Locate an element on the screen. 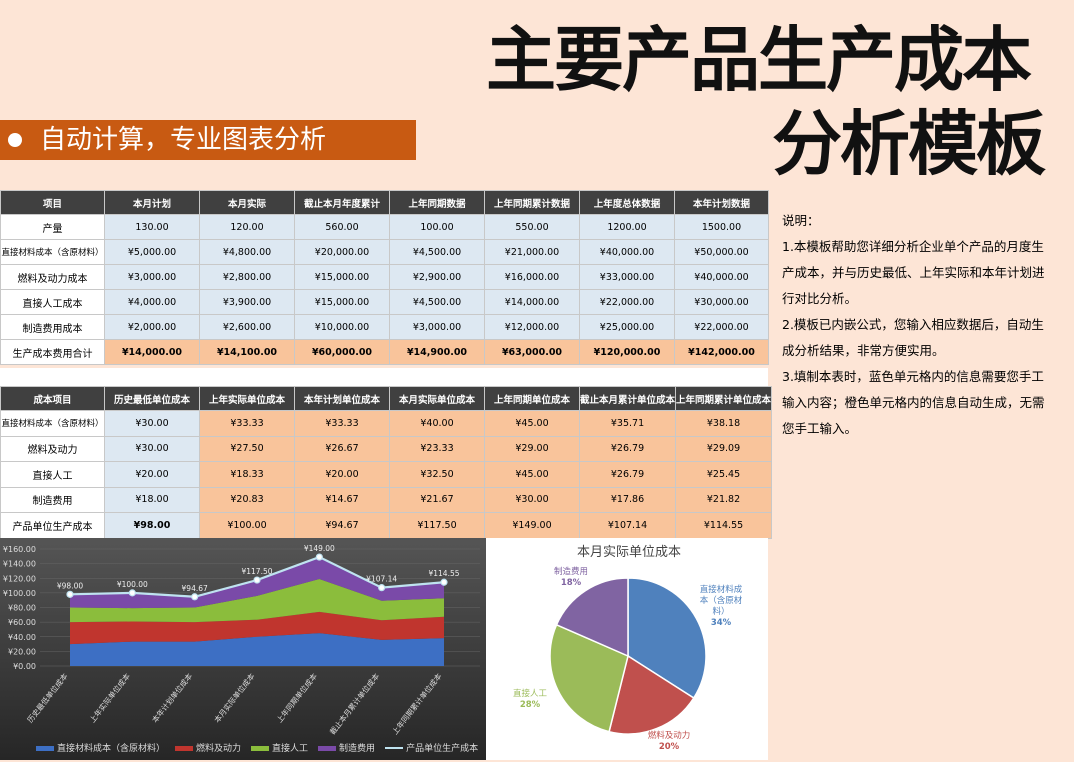 This screenshot has width=1074, height=762. table-cell: ¥98.00 is located at coordinates (152, 525).